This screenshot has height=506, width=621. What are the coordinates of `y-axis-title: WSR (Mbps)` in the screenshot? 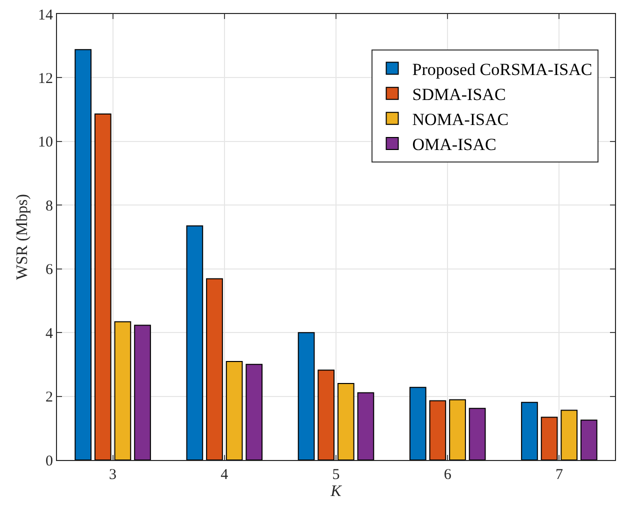 It's located at (22, 237).